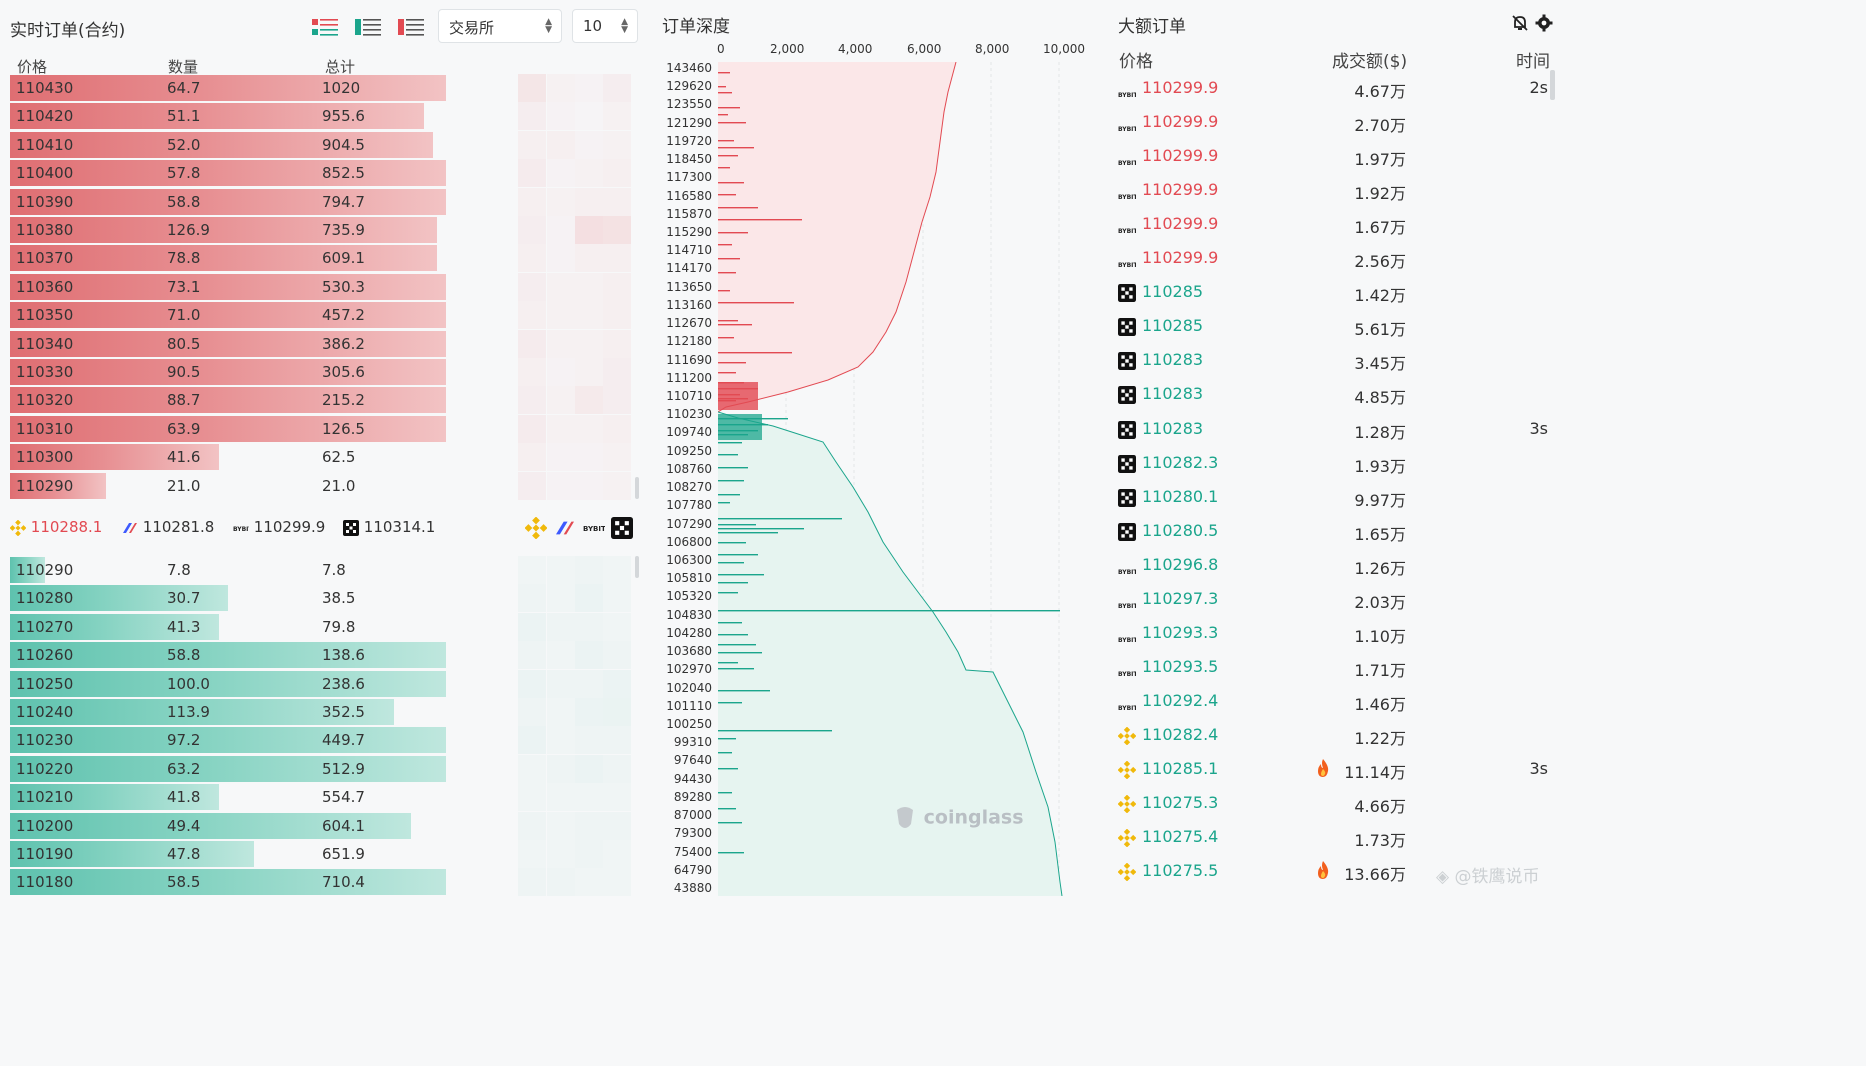  What do you see at coordinates (411, 27) in the screenshot?
I see `view-asks-icon` at bounding box center [411, 27].